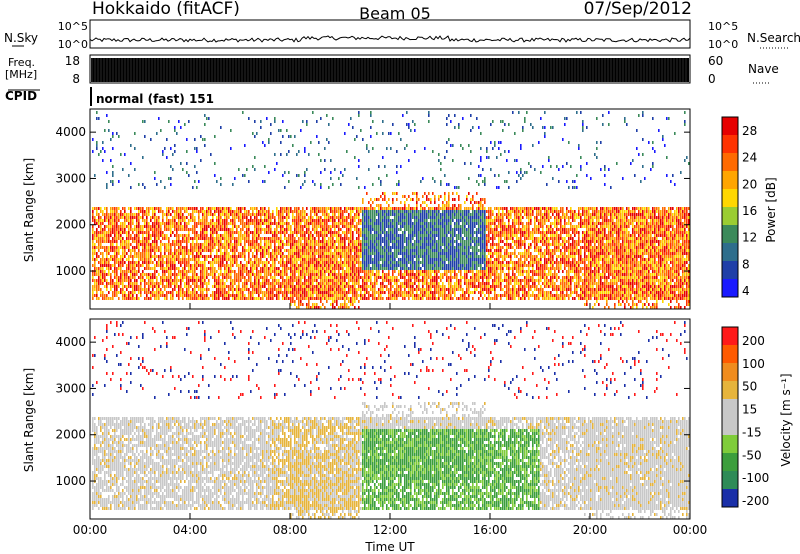 This screenshot has width=800, height=554. What do you see at coordinates (21, 74) in the screenshot?
I see `freq-unit: [MHz]` at bounding box center [21, 74].